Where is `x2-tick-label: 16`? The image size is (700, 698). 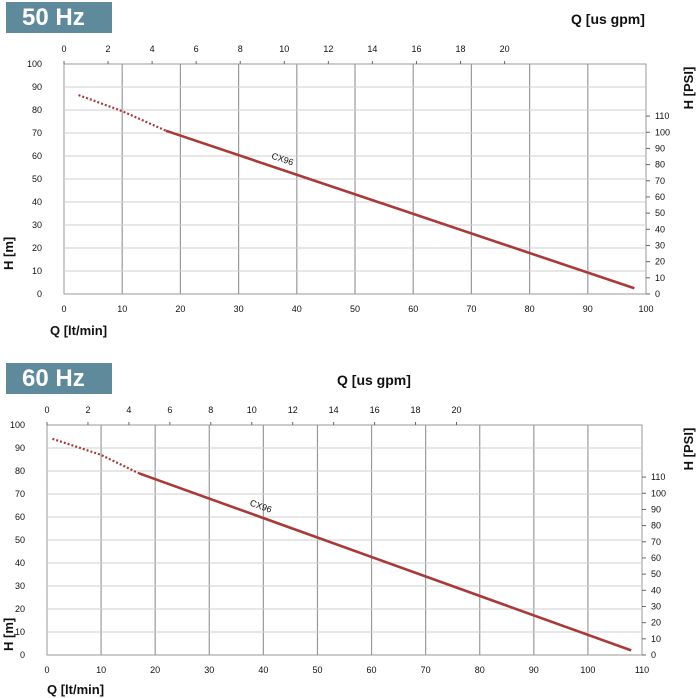 x2-tick-label: 16 is located at coordinates (416, 49).